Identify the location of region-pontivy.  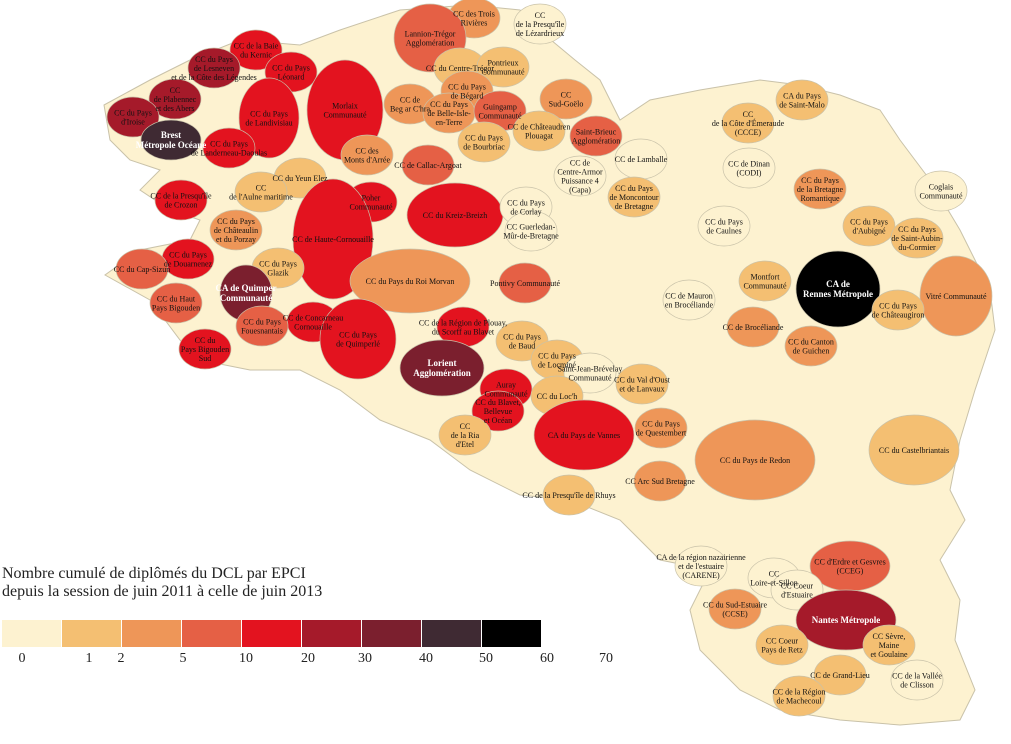
(525, 283).